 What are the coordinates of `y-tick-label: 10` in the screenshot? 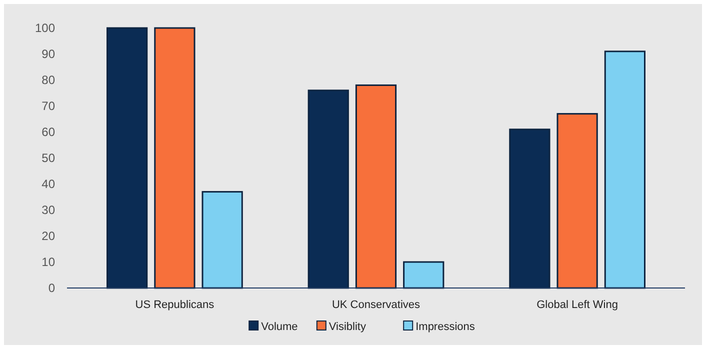 It's located at (49, 262).